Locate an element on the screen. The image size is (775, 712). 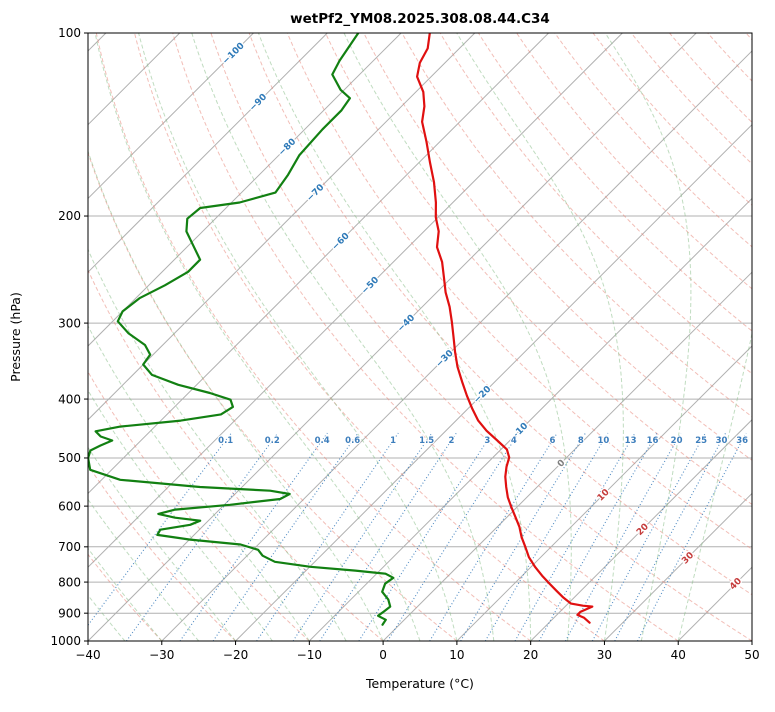
mixing-ratio-label: 3 is located at coordinates (487, 441).